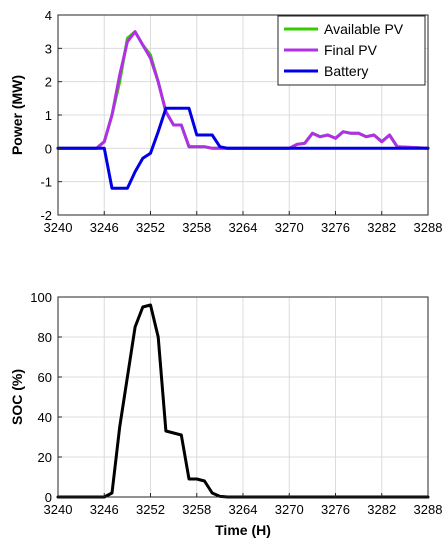 This screenshot has height=550, width=447. What do you see at coordinates (17, 115) in the screenshot?
I see `y-axis-label: Power (MW)` at bounding box center [17, 115].